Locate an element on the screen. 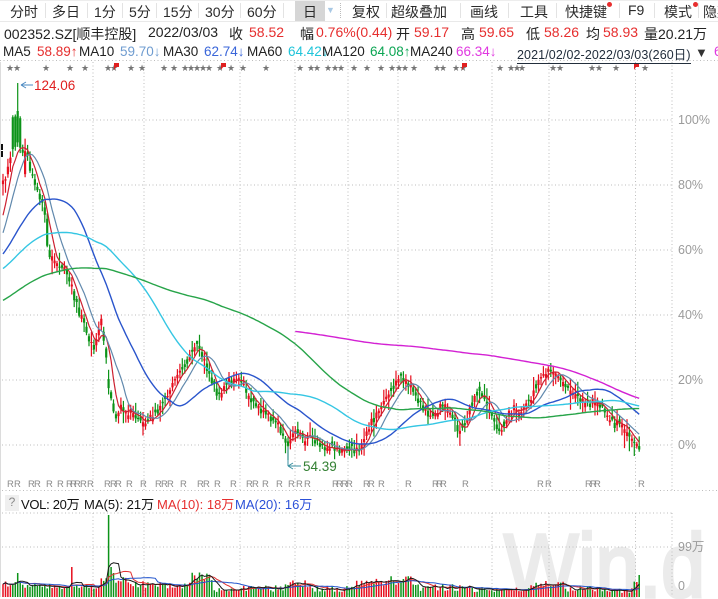 This screenshot has height=599, width=718. svg-text: 100% is located at coordinates (694, 120).